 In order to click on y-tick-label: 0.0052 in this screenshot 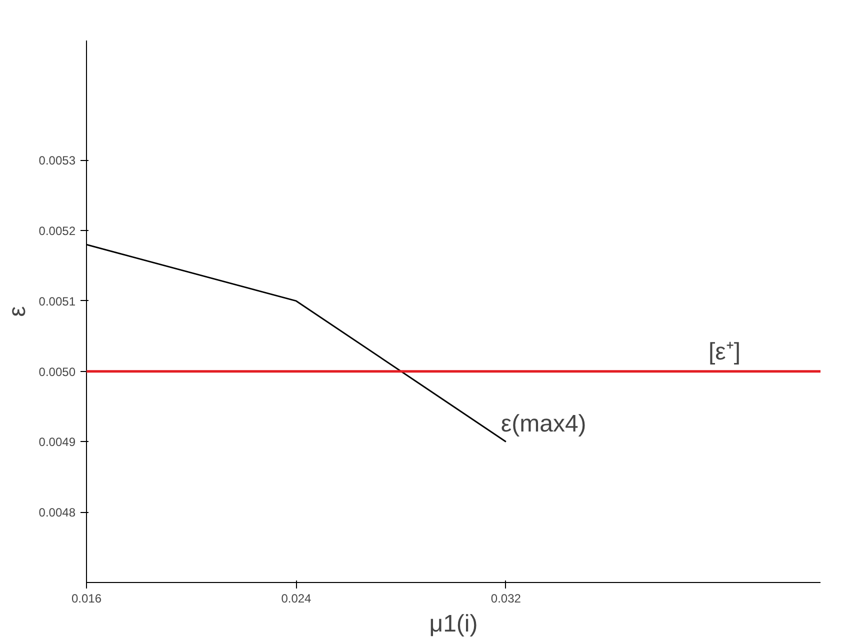, I will do `click(57, 231)`.